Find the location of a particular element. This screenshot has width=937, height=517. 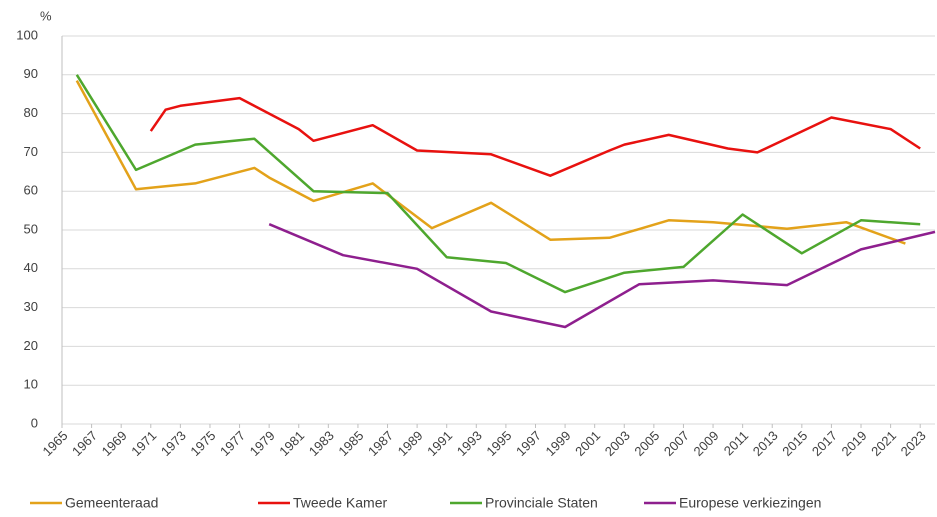

x-tick-label: 1997 is located at coordinates (528, 443).